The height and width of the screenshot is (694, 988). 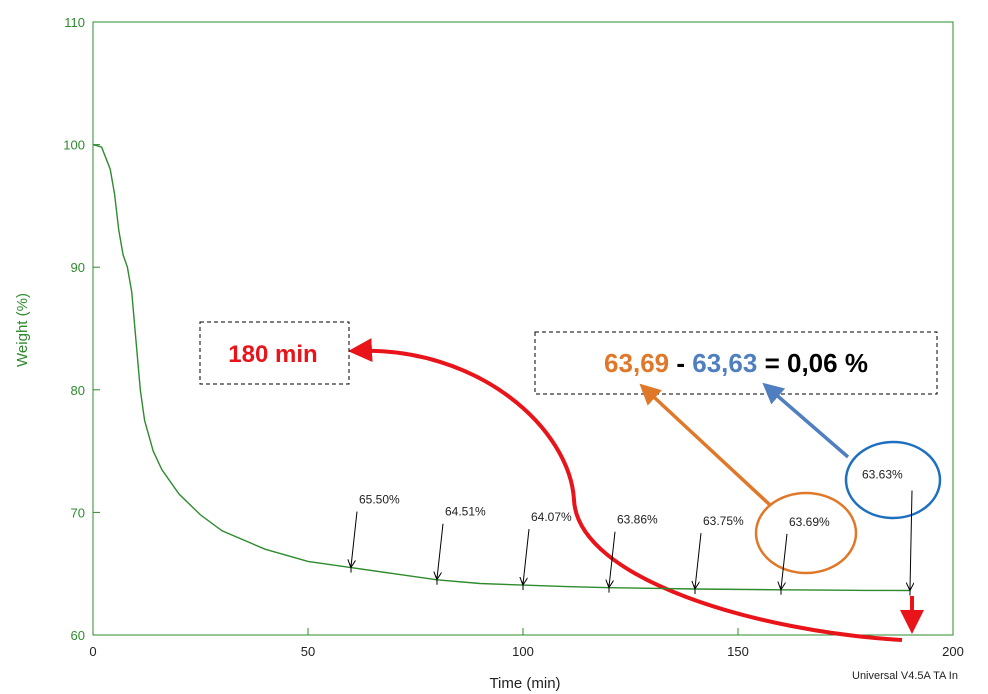 I want to click on annotation-label: 63.86%, so click(x=637, y=520).